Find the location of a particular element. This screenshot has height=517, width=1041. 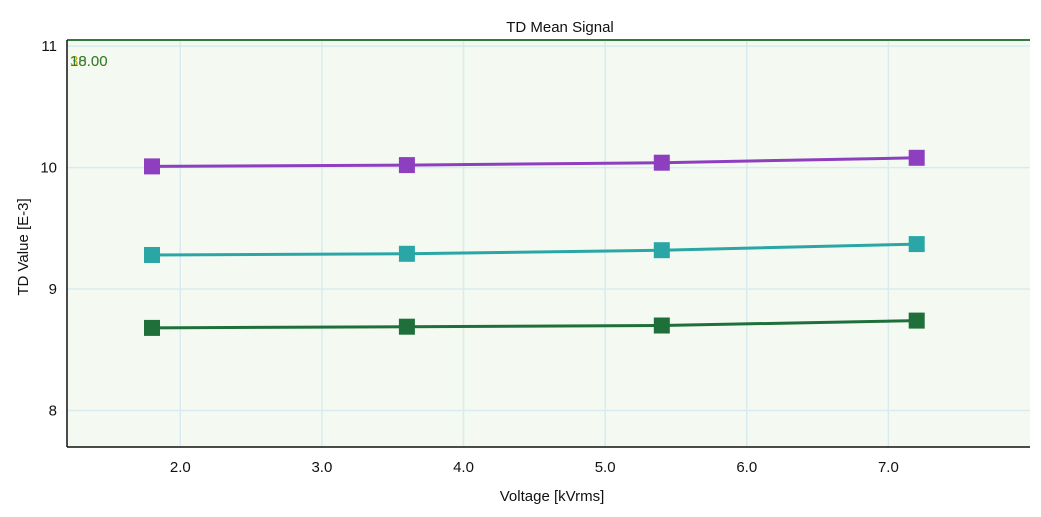

y-tick-label: 11 is located at coordinates (49, 46).